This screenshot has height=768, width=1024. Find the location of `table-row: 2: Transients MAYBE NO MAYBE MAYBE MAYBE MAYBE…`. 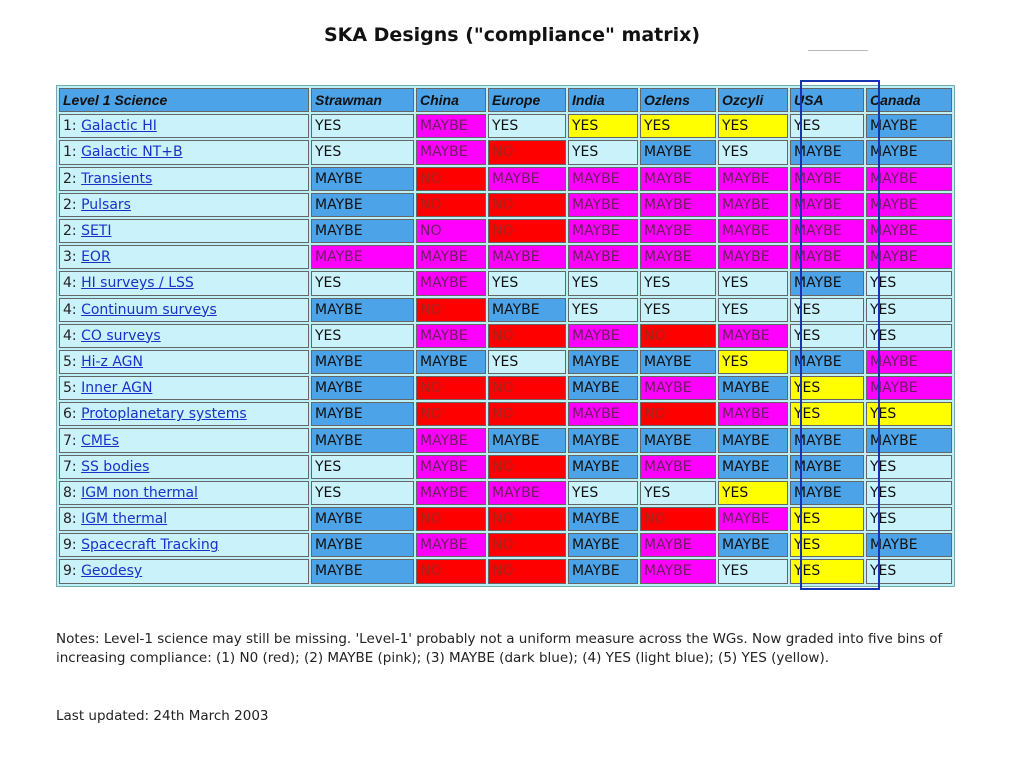

table-row: 2: Transients MAYBE NO MAYBE MAYBE MAYBE MAYBE… is located at coordinates (505, 178).